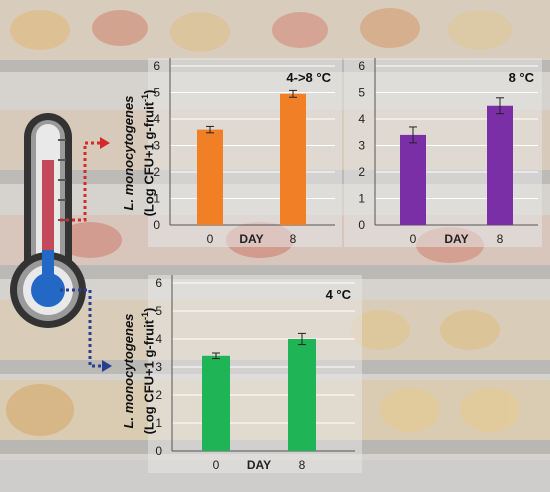 The image size is (550, 492). What do you see at coordinates (339, 294) in the screenshot?
I see `chart-title: 4 °C` at bounding box center [339, 294].